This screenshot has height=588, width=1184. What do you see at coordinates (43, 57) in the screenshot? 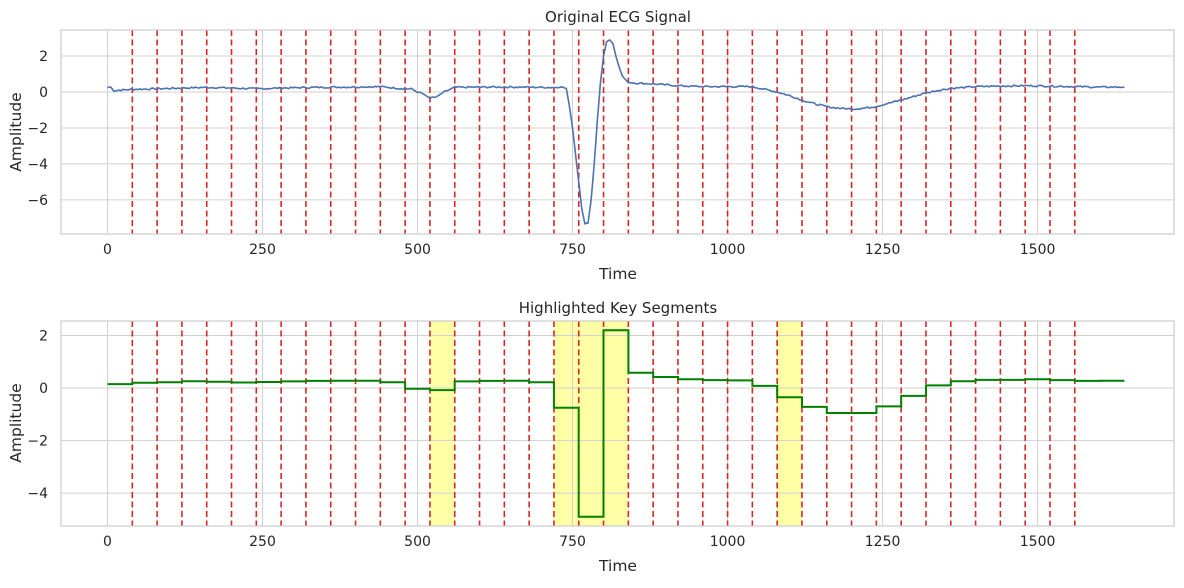
I see `ecg-signal-y-tick-label: 2` at bounding box center [43, 57].